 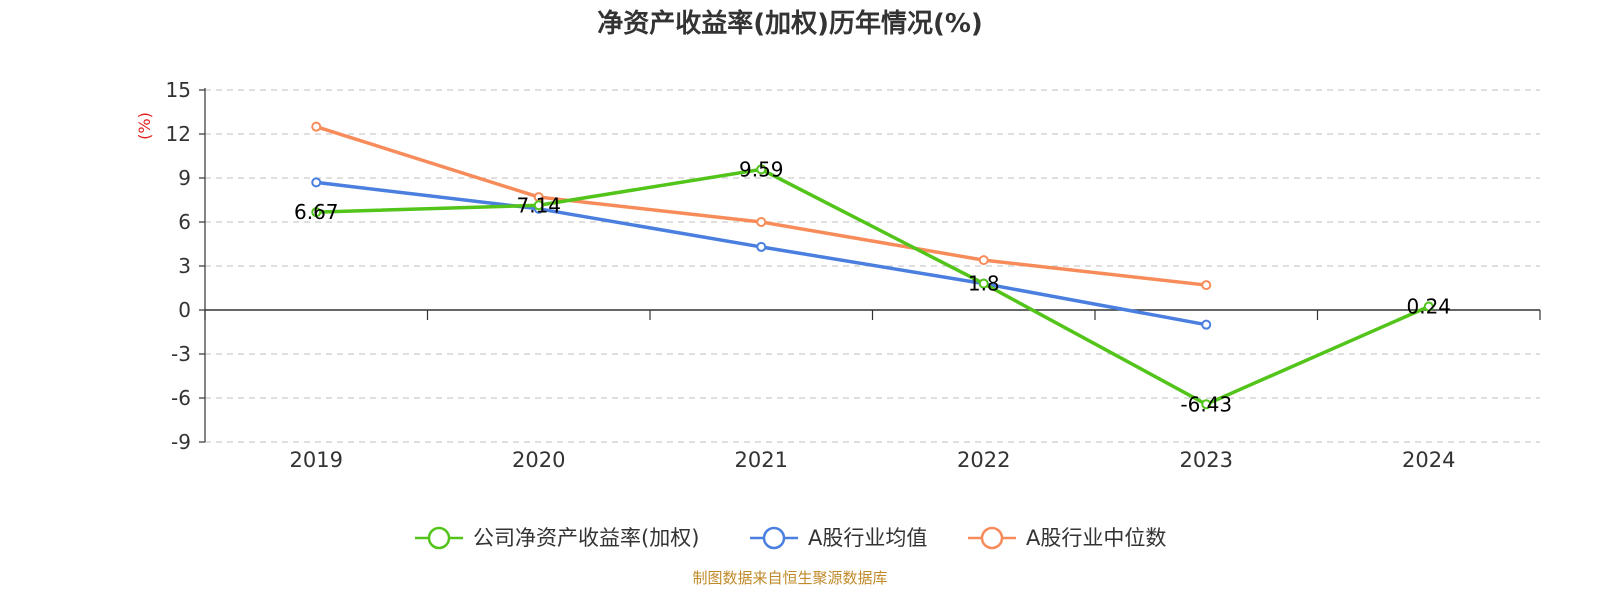 I want to click on x-tick-label: 2019, so click(x=316, y=460).